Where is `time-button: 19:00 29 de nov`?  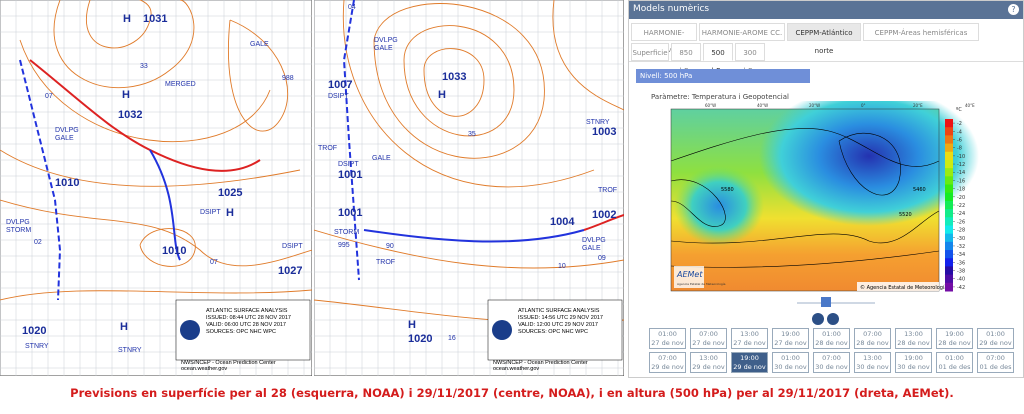 time-button: 19:00 29 de nov is located at coordinates (749, 362).